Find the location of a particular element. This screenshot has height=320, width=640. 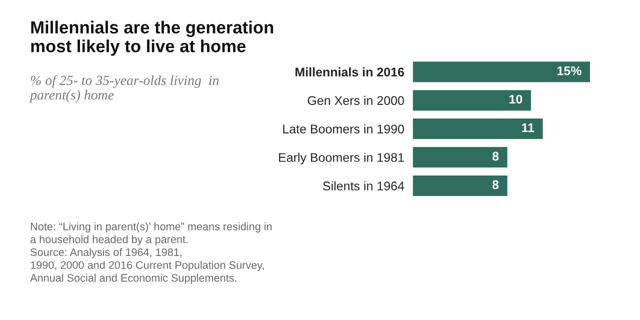

y-tick-label: Gen Xers in 2000 is located at coordinates (356, 100).